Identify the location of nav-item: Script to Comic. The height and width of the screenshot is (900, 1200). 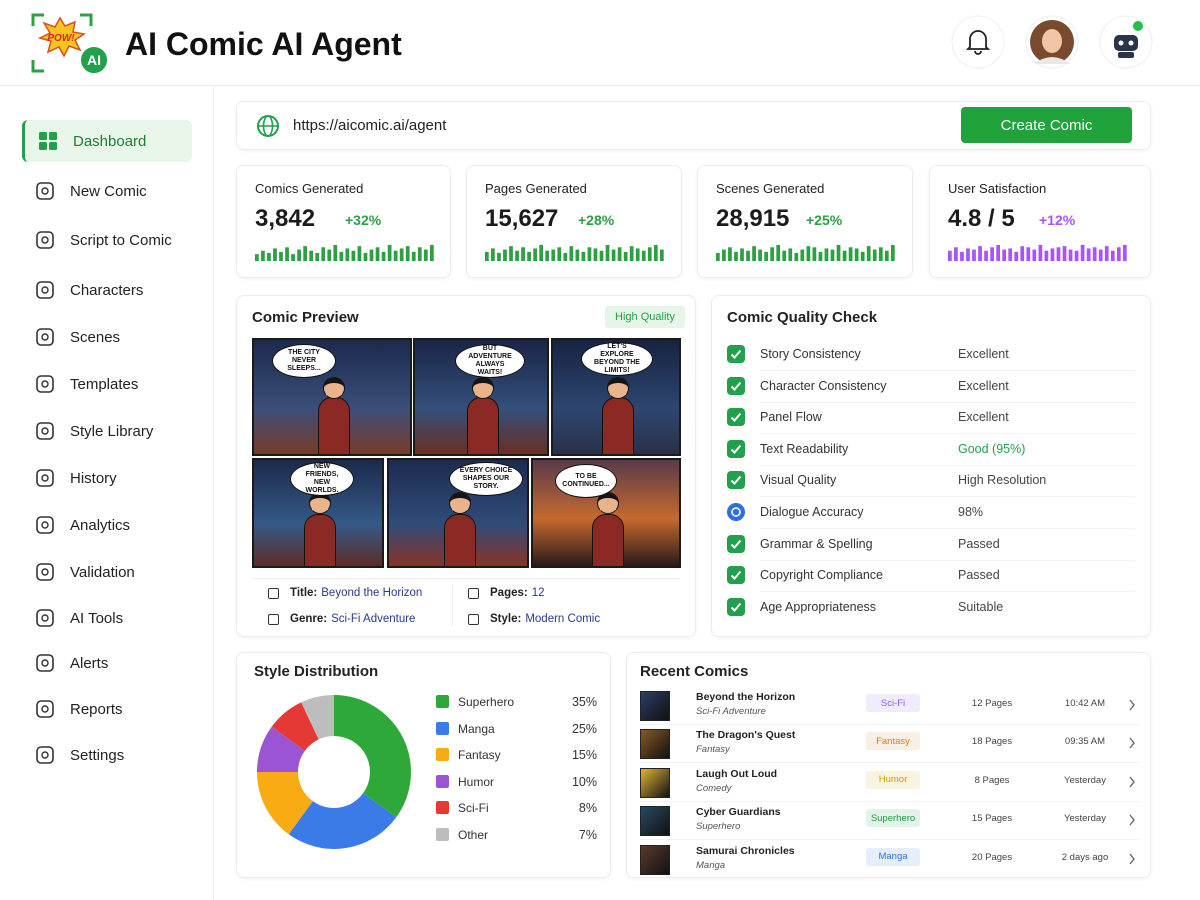
(107, 240).